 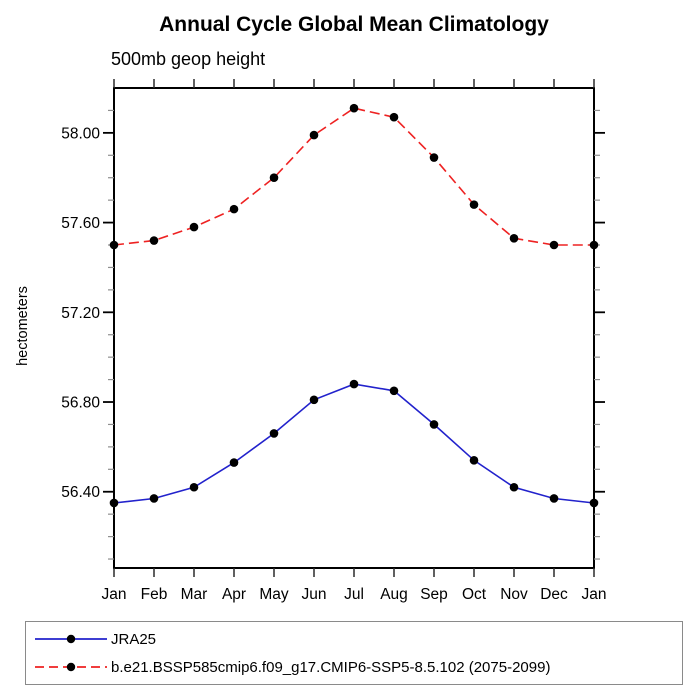 What do you see at coordinates (80, 313) in the screenshot?
I see `y-tick-label: 57.20` at bounding box center [80, 313].